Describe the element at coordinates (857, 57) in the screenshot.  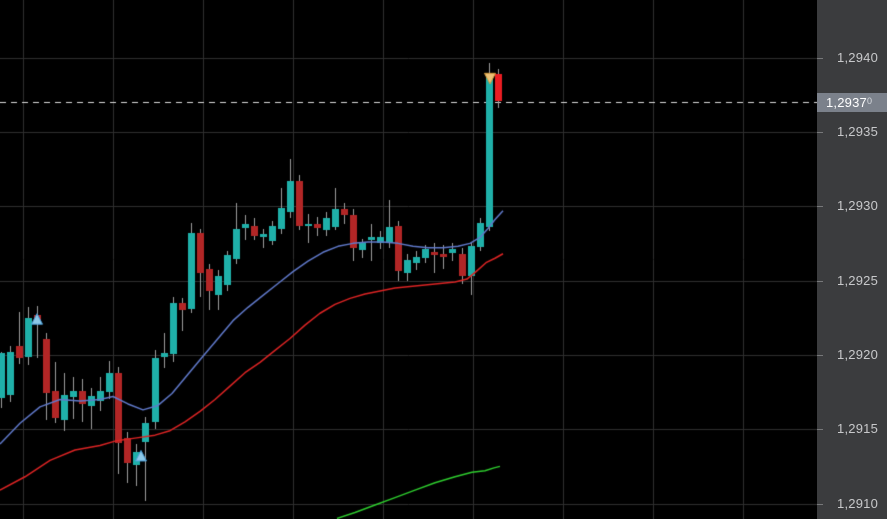
I see `price-axis-label: 1,2940` at that location.